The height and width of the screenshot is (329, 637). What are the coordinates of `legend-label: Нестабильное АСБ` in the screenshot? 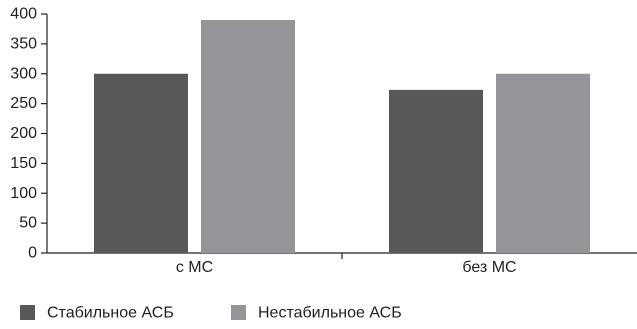 It's located at (330, 313).